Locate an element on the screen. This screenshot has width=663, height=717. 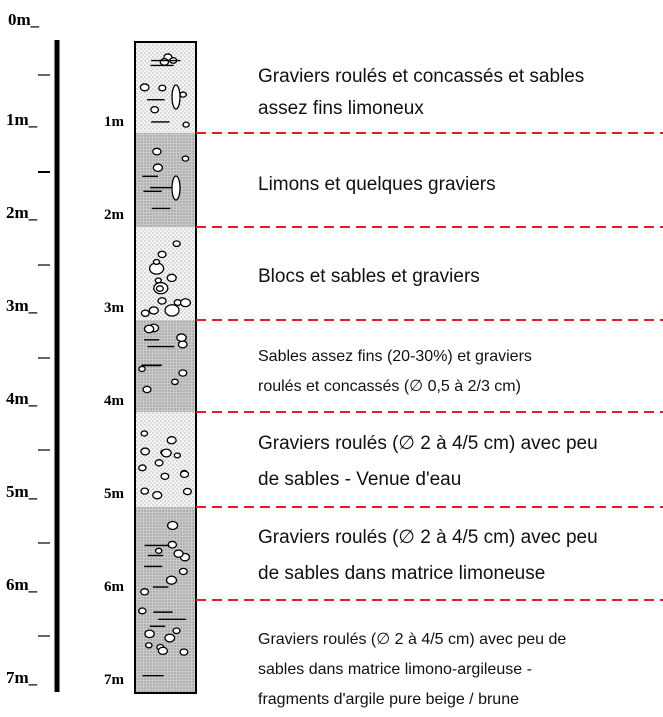
column-depth-label: 4m is located at coordinates (114, 401).